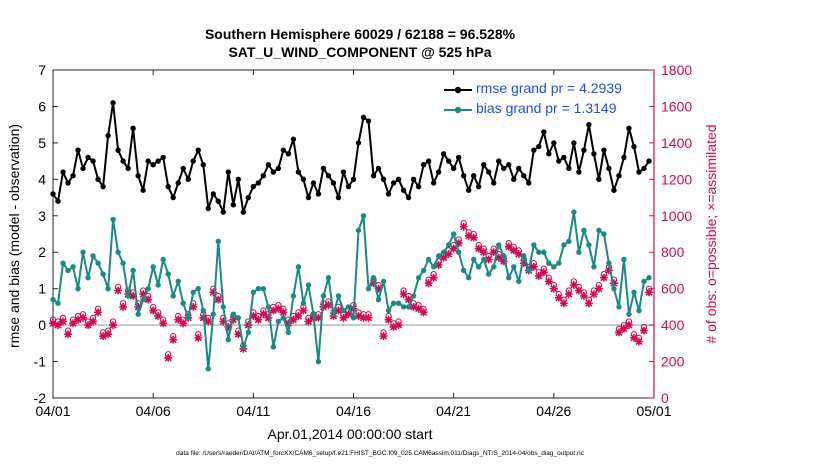  I want to click on x-tick-label: 04/16, so click(353, 411).